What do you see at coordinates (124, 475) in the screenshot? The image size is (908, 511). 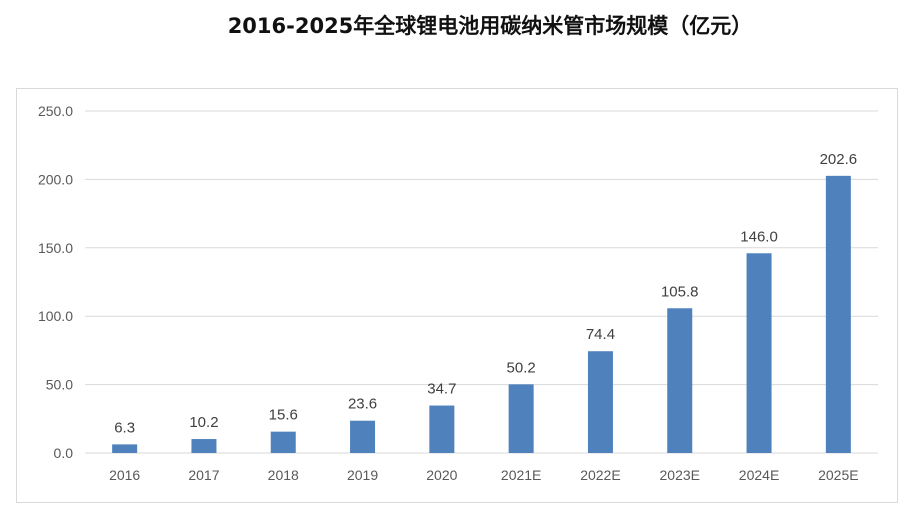 I see `x-tick-label: 2016` at bounding box center [124, 475].